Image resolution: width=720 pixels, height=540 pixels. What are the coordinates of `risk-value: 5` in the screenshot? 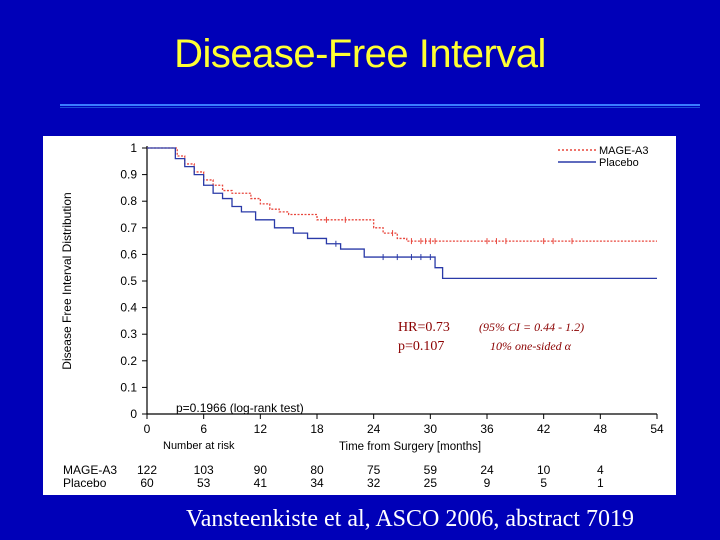 It's located at (543, 483).